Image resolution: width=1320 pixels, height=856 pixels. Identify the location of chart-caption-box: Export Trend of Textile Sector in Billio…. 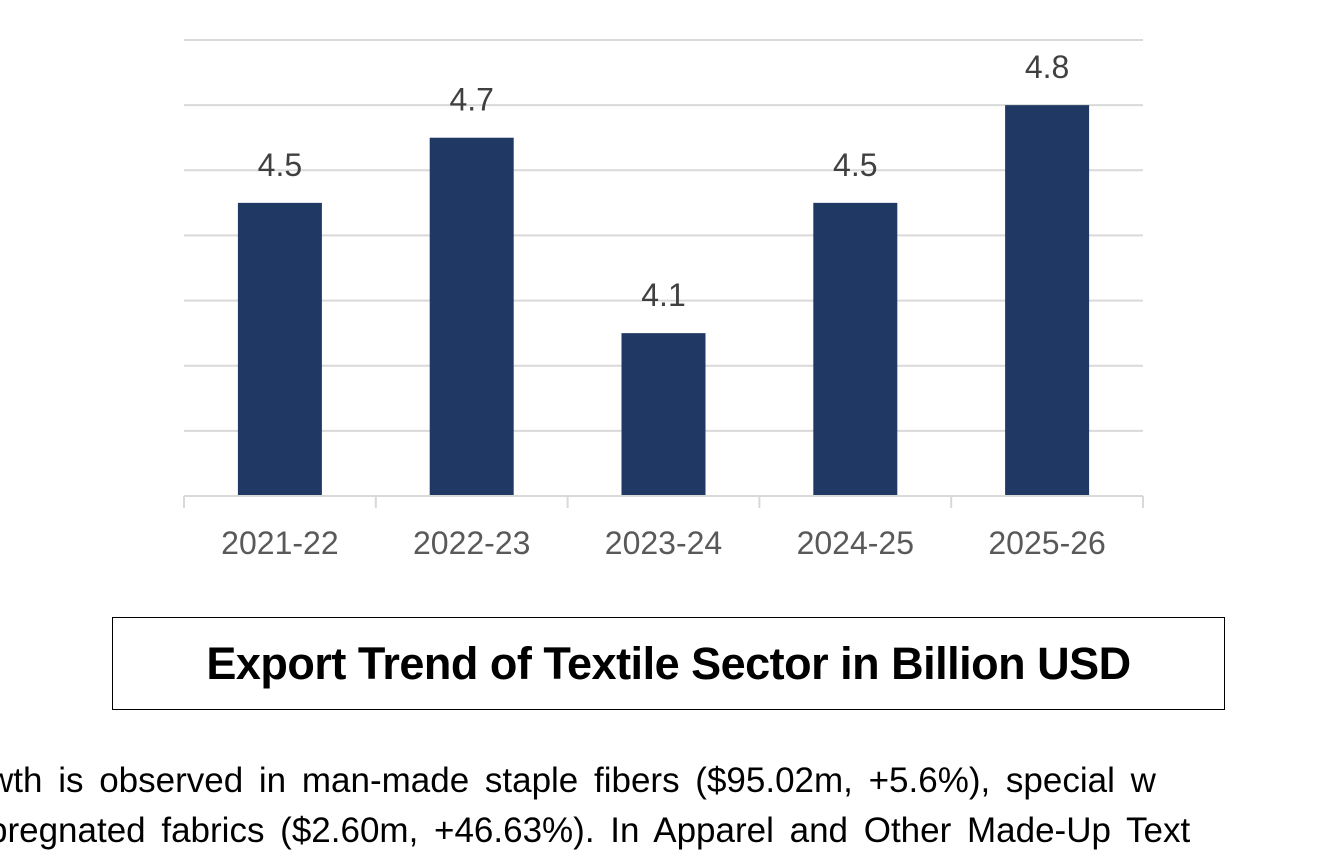
(668, 663).